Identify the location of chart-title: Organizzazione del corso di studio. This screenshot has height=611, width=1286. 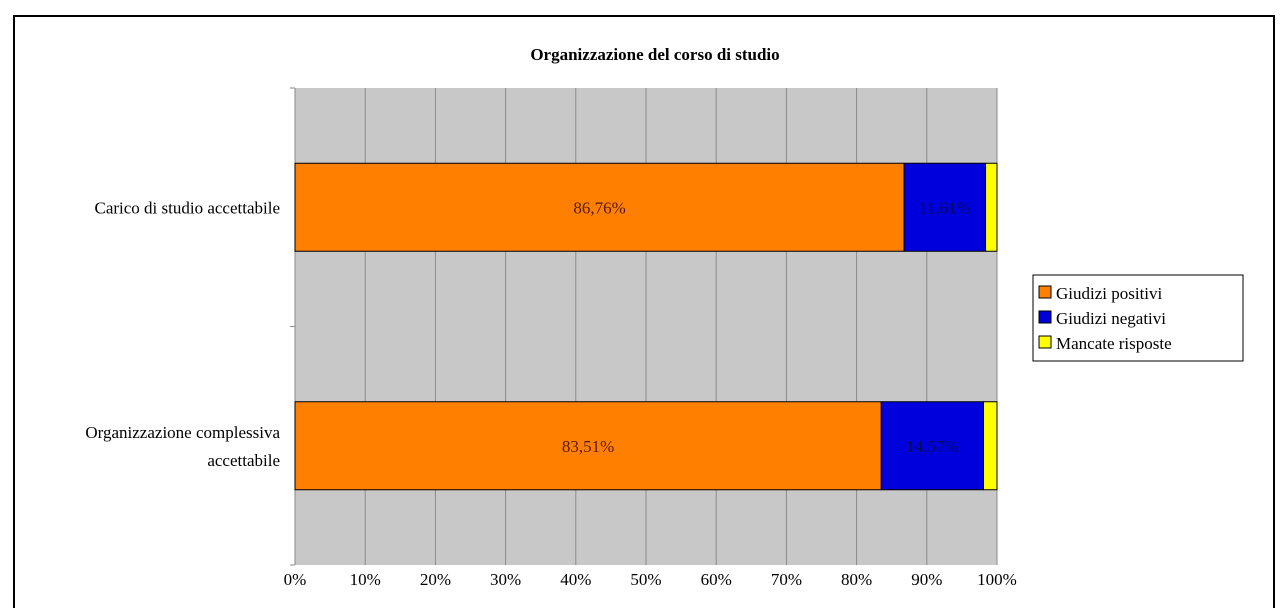
(654, 54).